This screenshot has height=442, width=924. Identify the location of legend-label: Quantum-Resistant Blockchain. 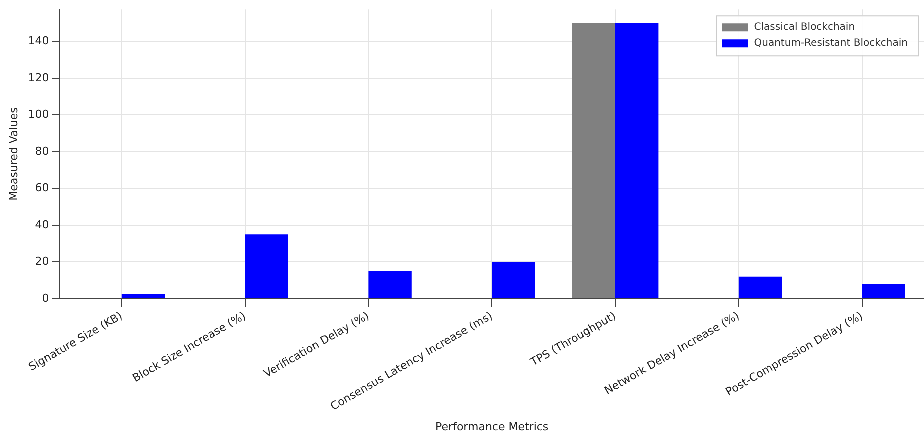
(831, 44).